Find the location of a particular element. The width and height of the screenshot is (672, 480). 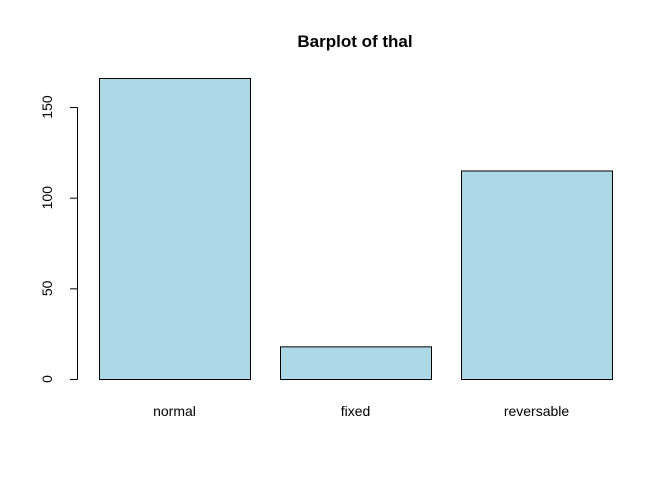

y-axis: 0 50 100 150 is located at coordinates (58, 239).